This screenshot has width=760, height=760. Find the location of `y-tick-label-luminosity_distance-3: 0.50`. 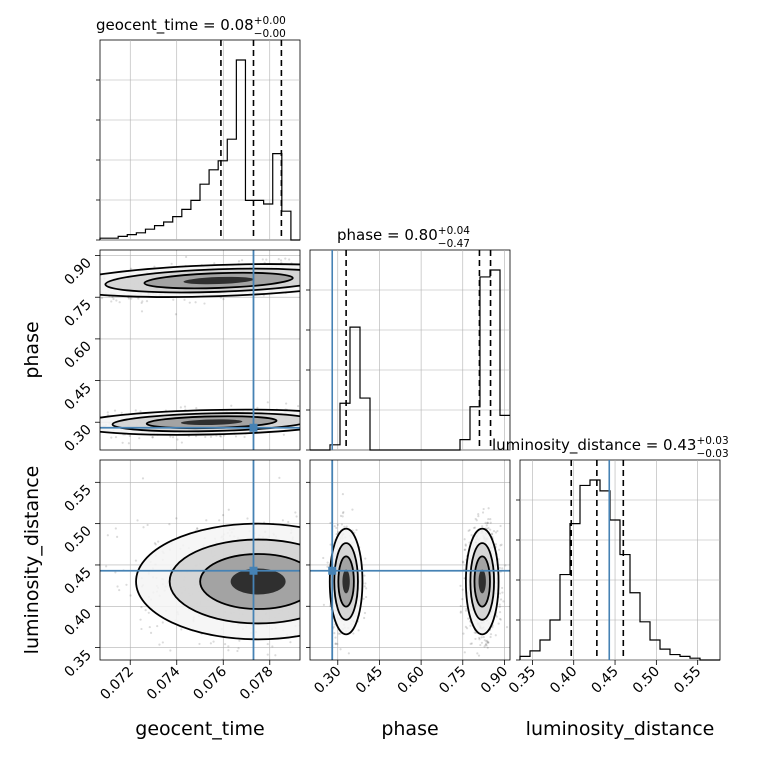

y-tick-label-luminosity_distance-3: 0.50 is located at coordinates (77, 539).